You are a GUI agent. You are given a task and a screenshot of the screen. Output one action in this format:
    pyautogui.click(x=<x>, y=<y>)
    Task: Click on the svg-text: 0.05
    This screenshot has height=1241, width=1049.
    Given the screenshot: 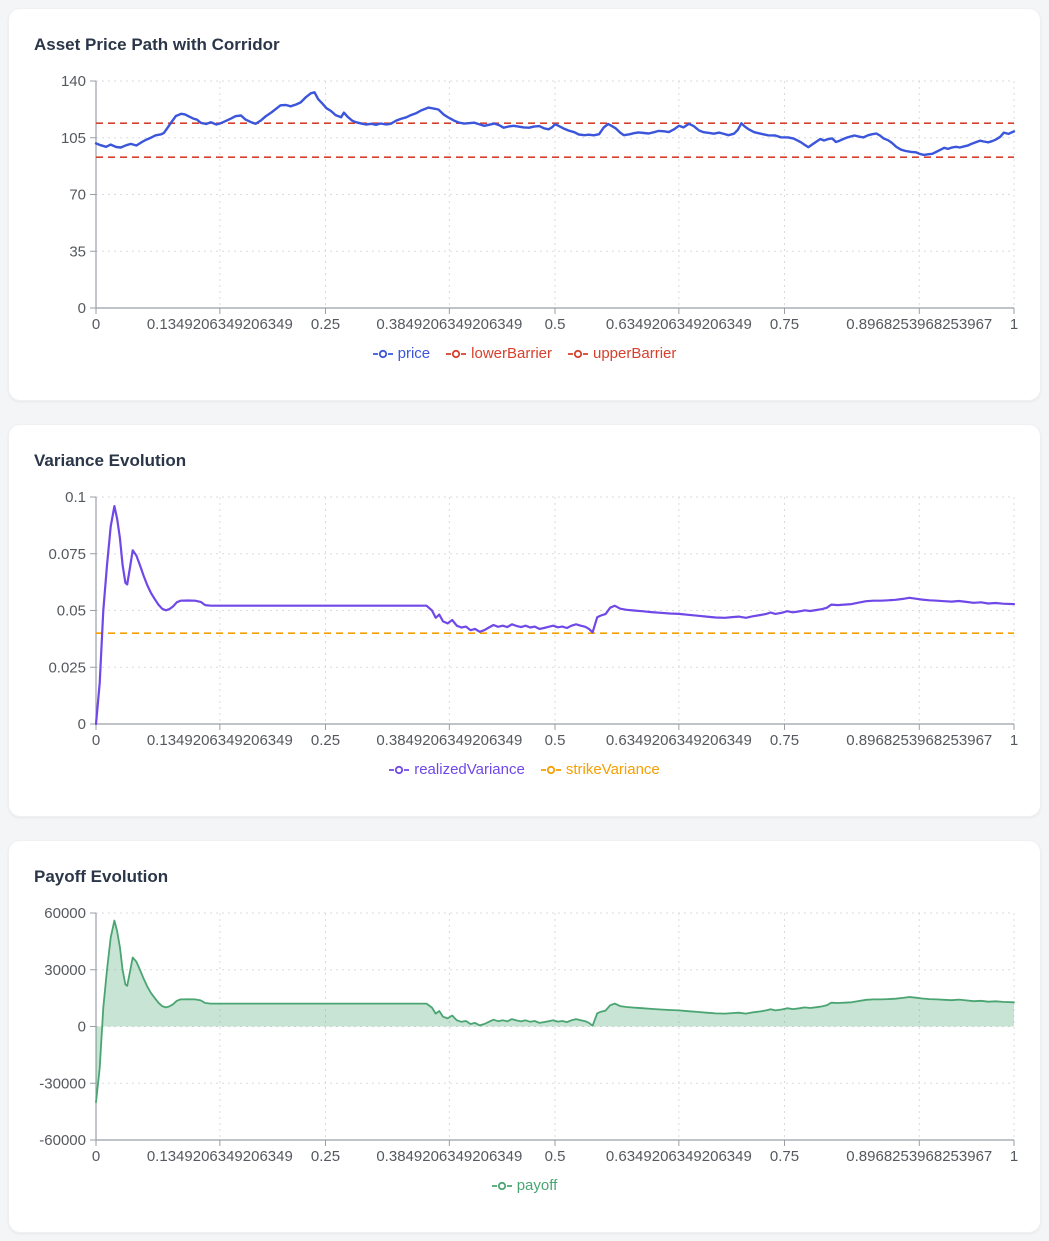 What is the action you would take?
    pyautogui.click(x=71, y=611)
    